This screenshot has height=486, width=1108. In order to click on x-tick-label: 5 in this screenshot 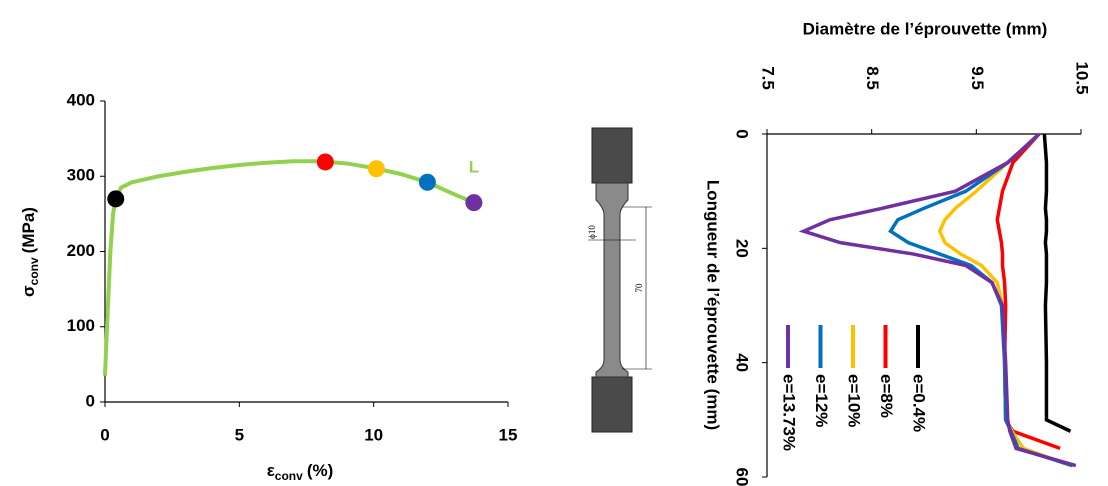, I will do `click(239, 434)`.